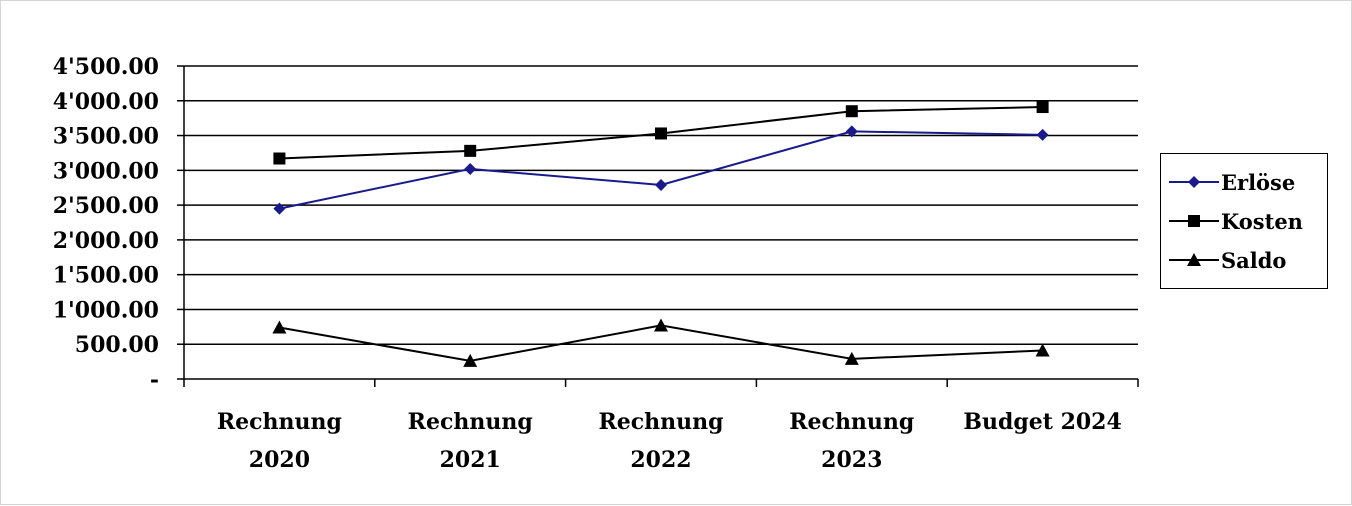  Describe the element at coordinates (1254, 260) in the screenshot. I see `legend-label-saldo: Saldo` at that location.